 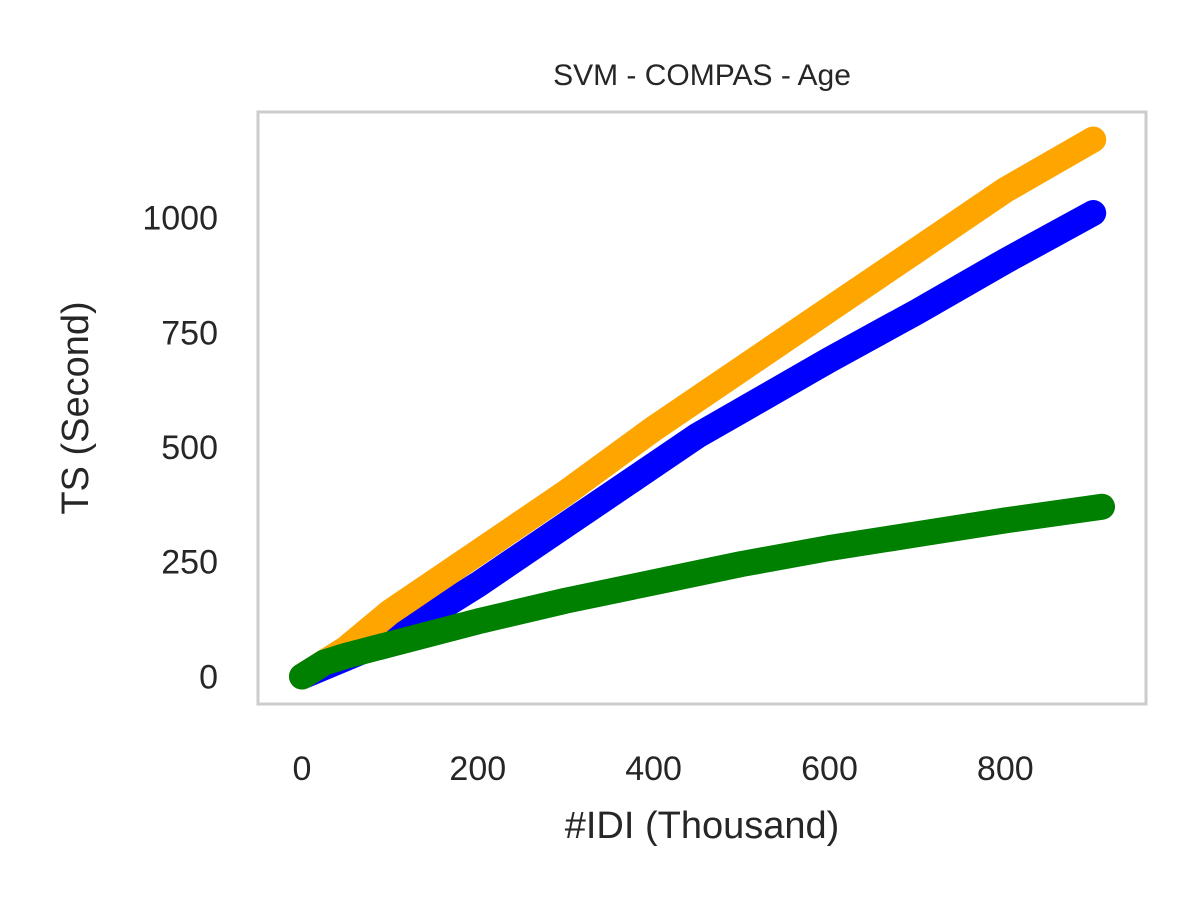 What do you see at coordinates (180, 219) in the screenshot?
I see `y-tick-label: 1000` at bounding box center [180, 219].